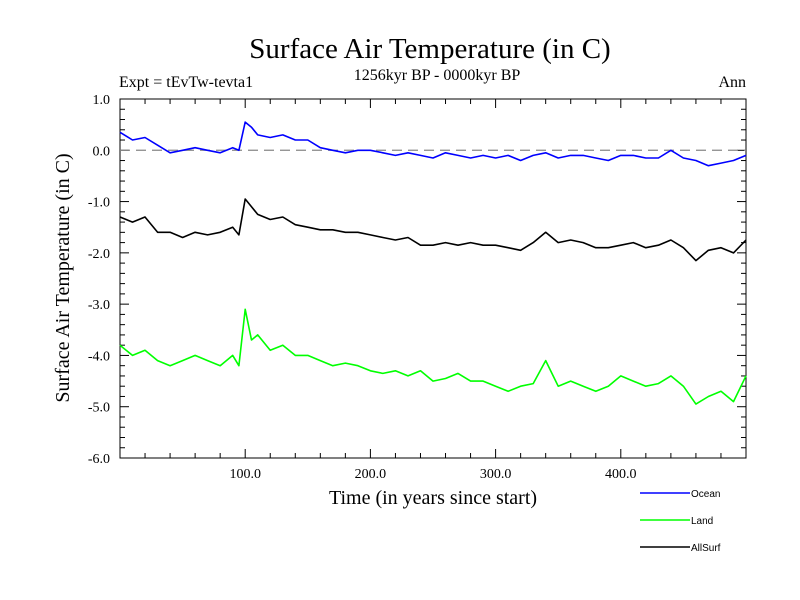 This screenshot has width=800, height=600. Describe the element at coordinates (437, 75) in the screenshot. I see `chart-subtitle: 1256kyr BP - 0000kyr BP` at that location.